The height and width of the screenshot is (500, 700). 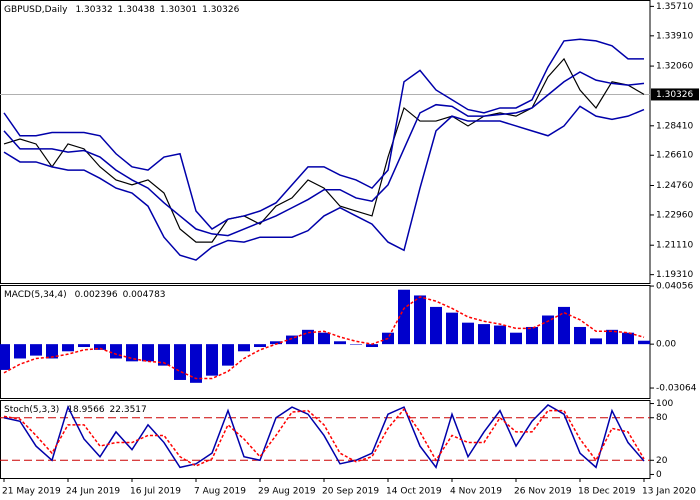 I want to click on header-value: 22.3517, so click(x=128, y=410).